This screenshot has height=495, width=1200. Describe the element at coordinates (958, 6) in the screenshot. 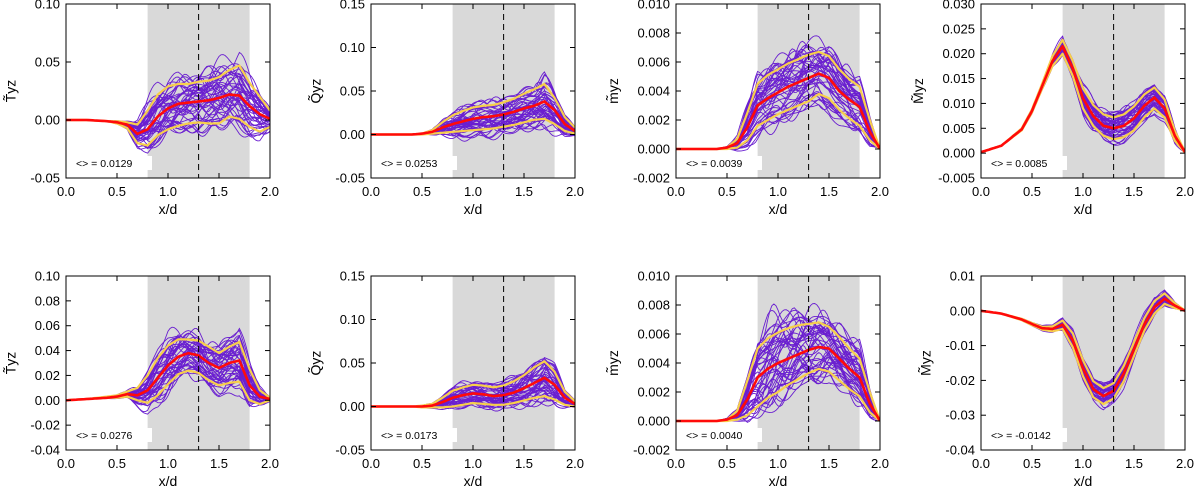

I see `y-tick-label: 0.030` at that location.